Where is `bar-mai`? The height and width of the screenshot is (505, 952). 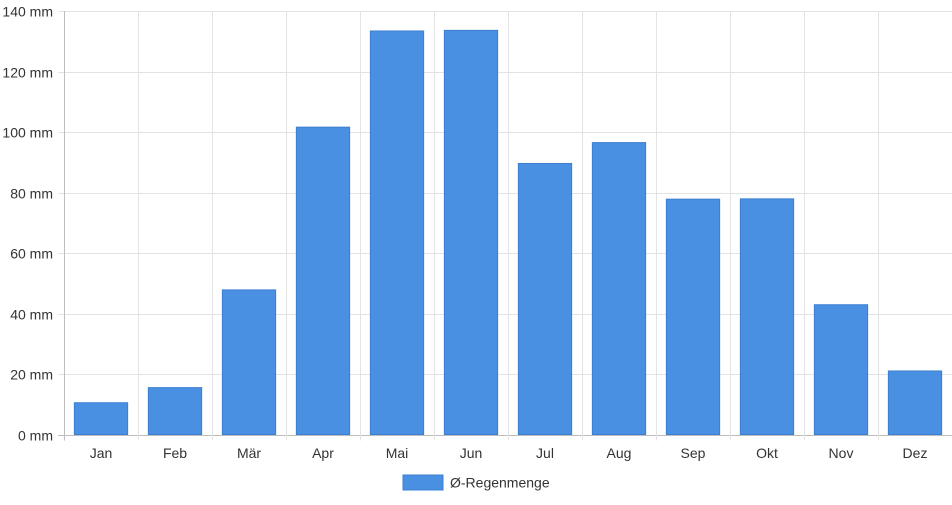 bar-mai is located at coordinates (397, 233).